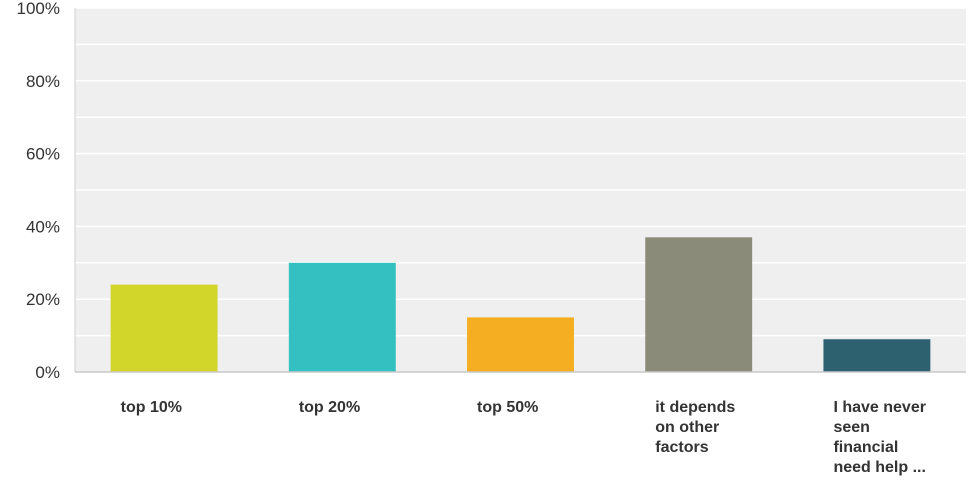 Image resolution: width=972 pixels, height=489 pixels. Describe the element at coordinates (507, 407) in the screenshot. I see `x-tick-label: top 50%` at that location.